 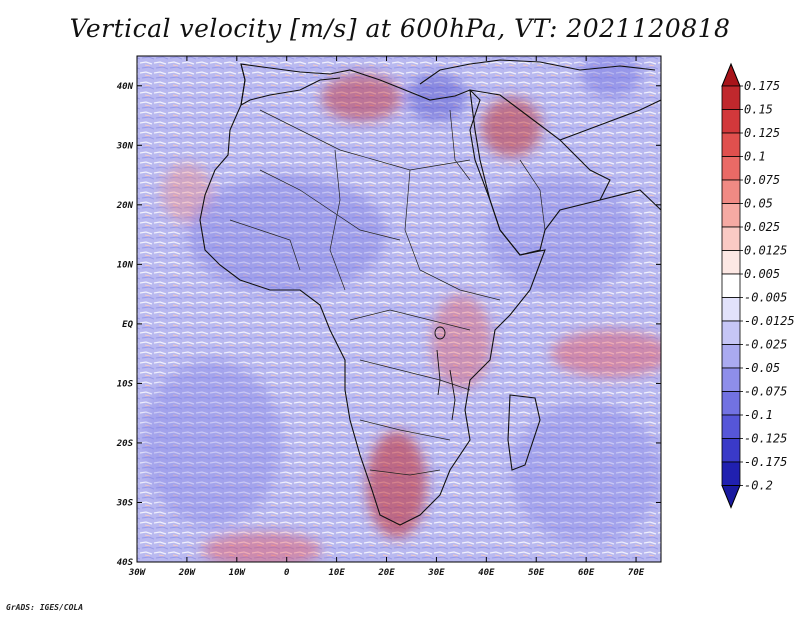 I want to click on colorbar-label: -0.075, so click(x=765, y=392).